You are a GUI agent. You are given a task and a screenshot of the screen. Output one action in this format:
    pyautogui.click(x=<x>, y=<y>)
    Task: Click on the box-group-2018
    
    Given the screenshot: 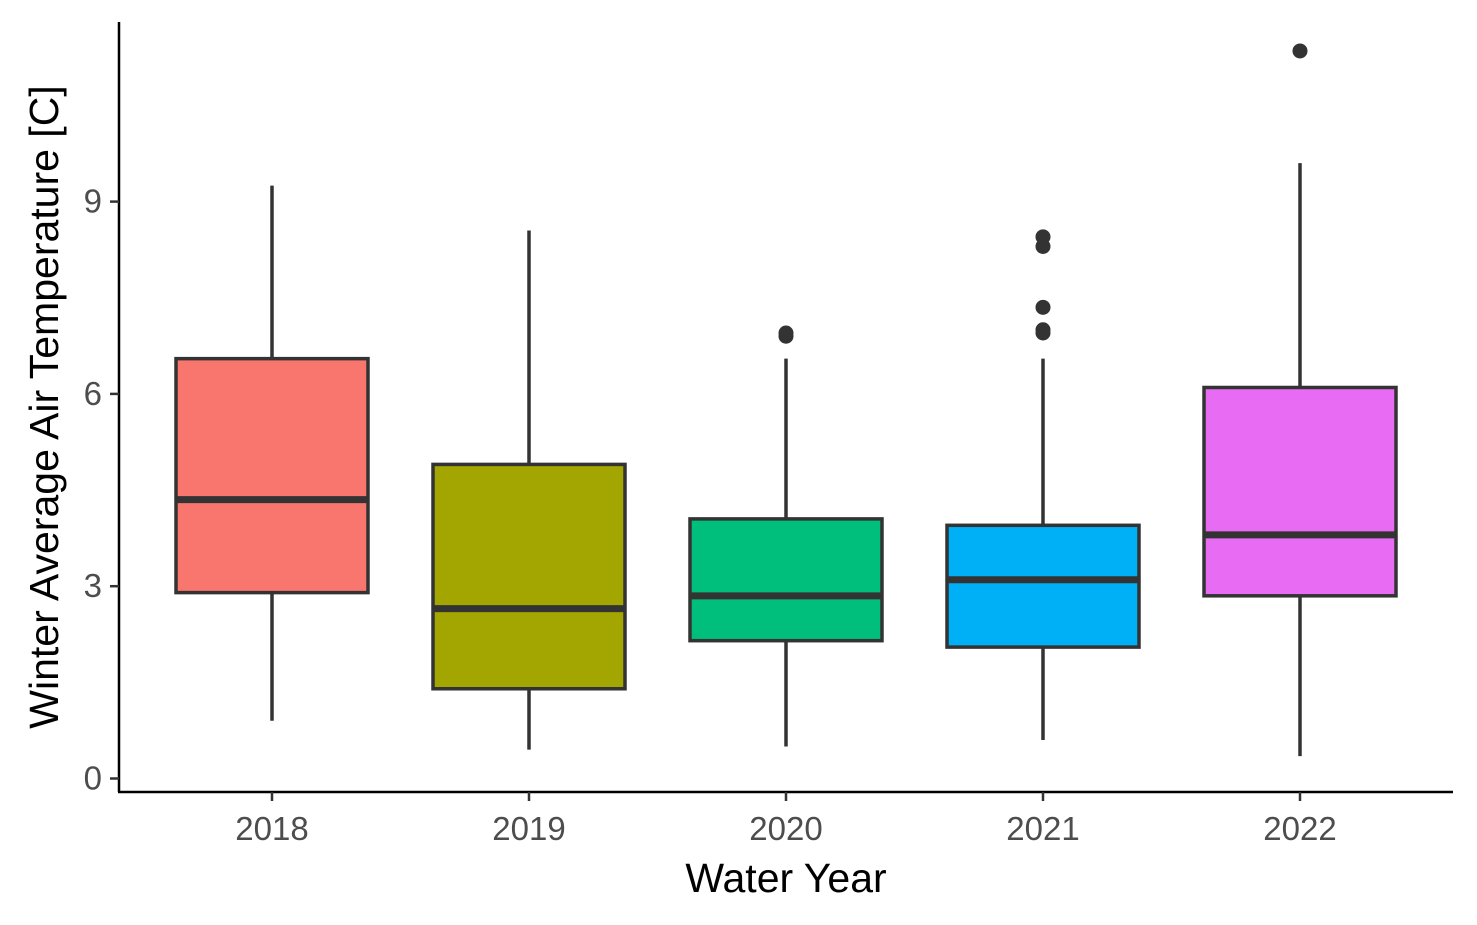 What is the action you would take?
    pyautogui.click(x=272, y=453)
    